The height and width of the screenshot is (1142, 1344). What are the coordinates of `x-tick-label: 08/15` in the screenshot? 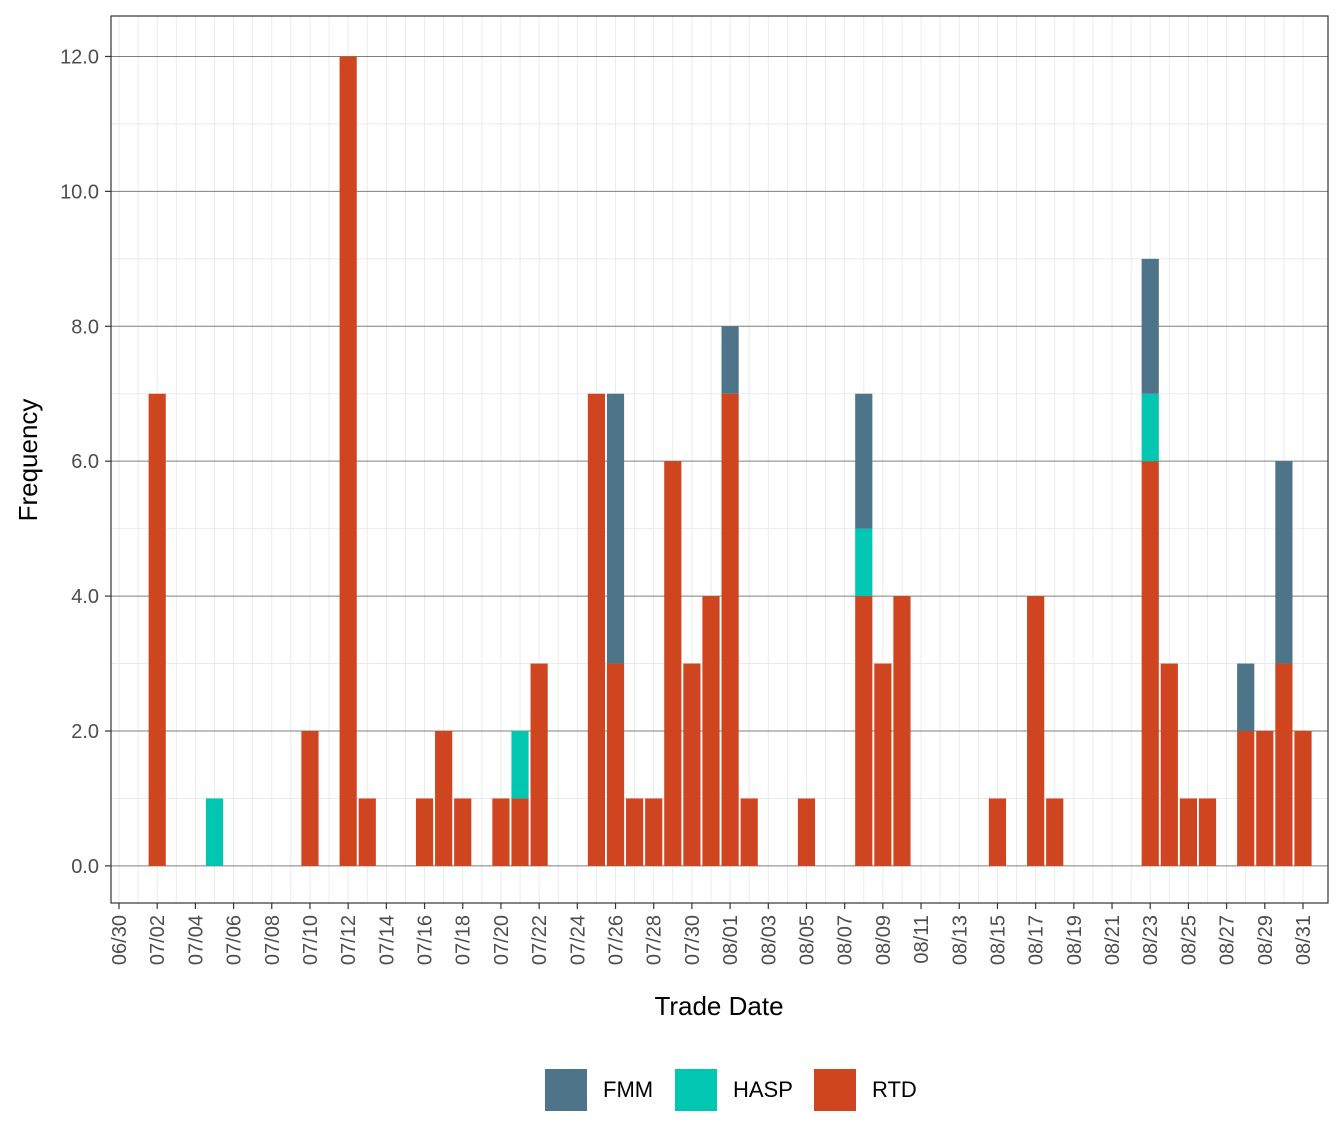 It's located at (998, 940).